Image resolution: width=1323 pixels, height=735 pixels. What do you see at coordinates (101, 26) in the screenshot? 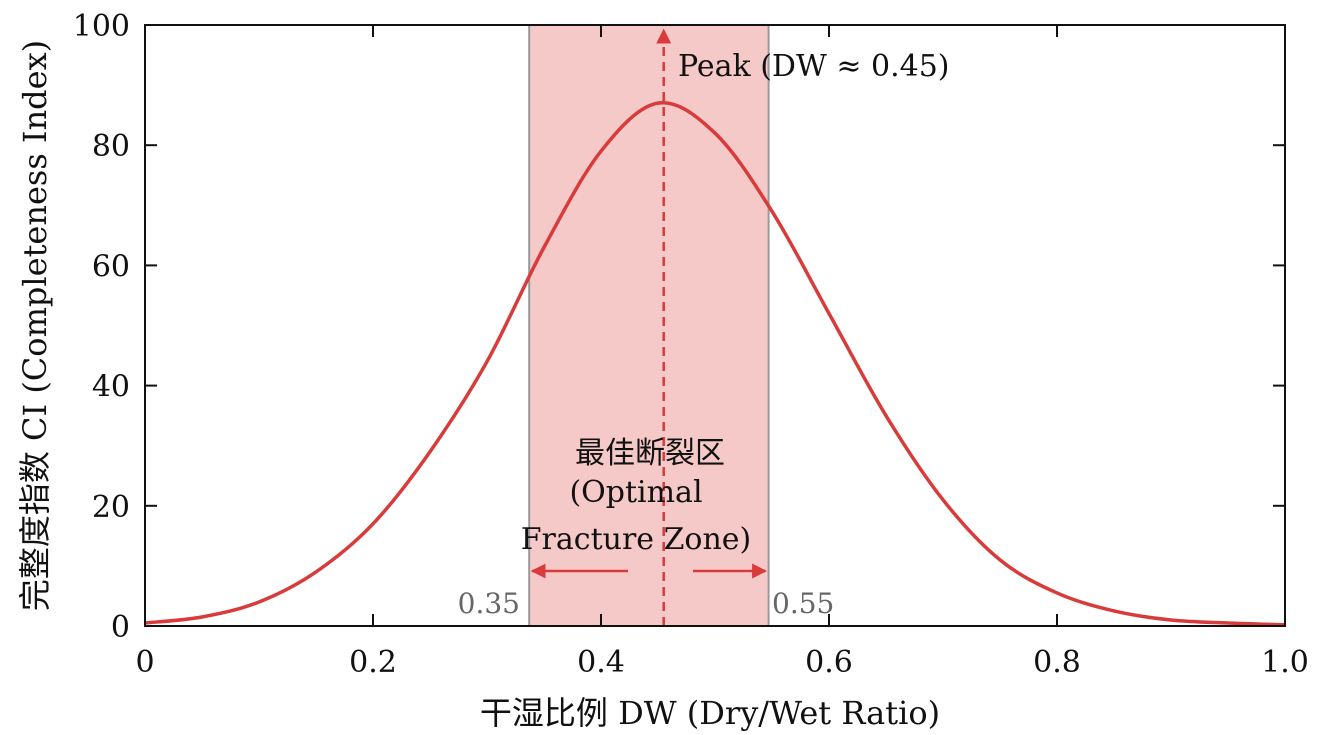
I see `y-tick-label: 100` at bounding box center [101, 26].